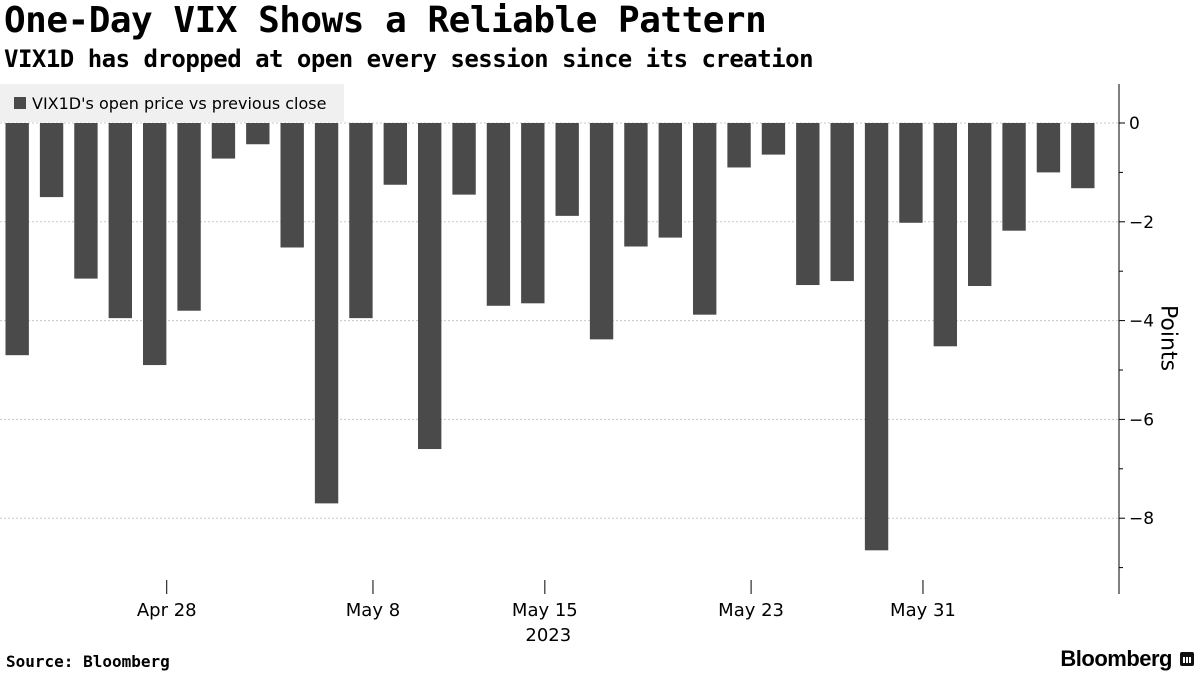  What do you see at coordinates (1134, 124) in the screenshot?
I see `y-tick-label: 0` at bounding box center [1134, 124].